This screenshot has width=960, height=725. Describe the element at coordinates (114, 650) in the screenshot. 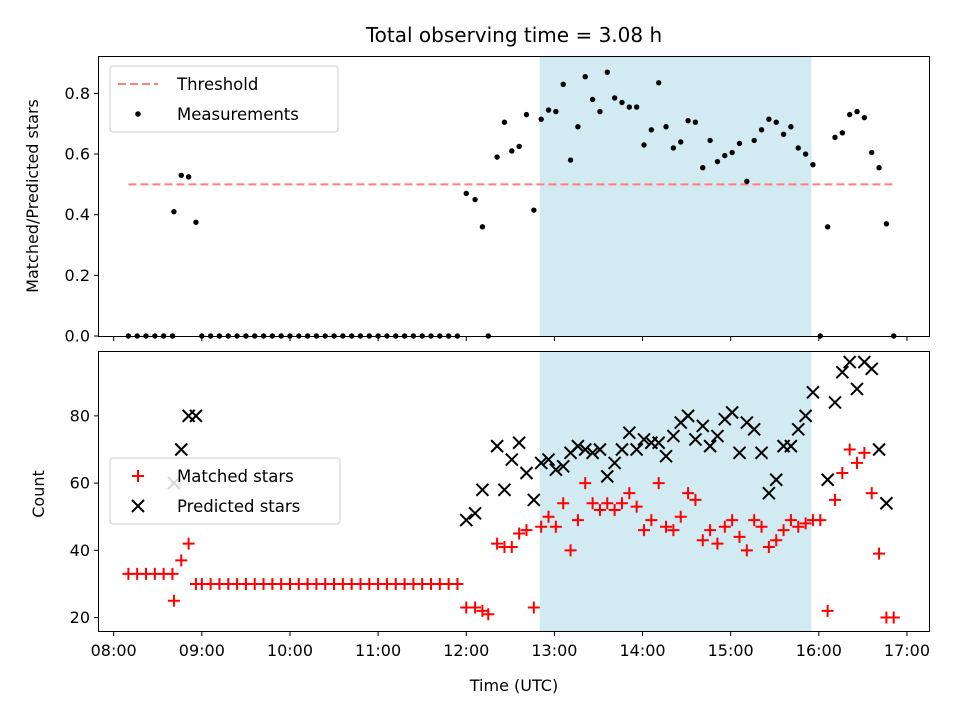

I see `x-tick-label: 08:00` at that location.